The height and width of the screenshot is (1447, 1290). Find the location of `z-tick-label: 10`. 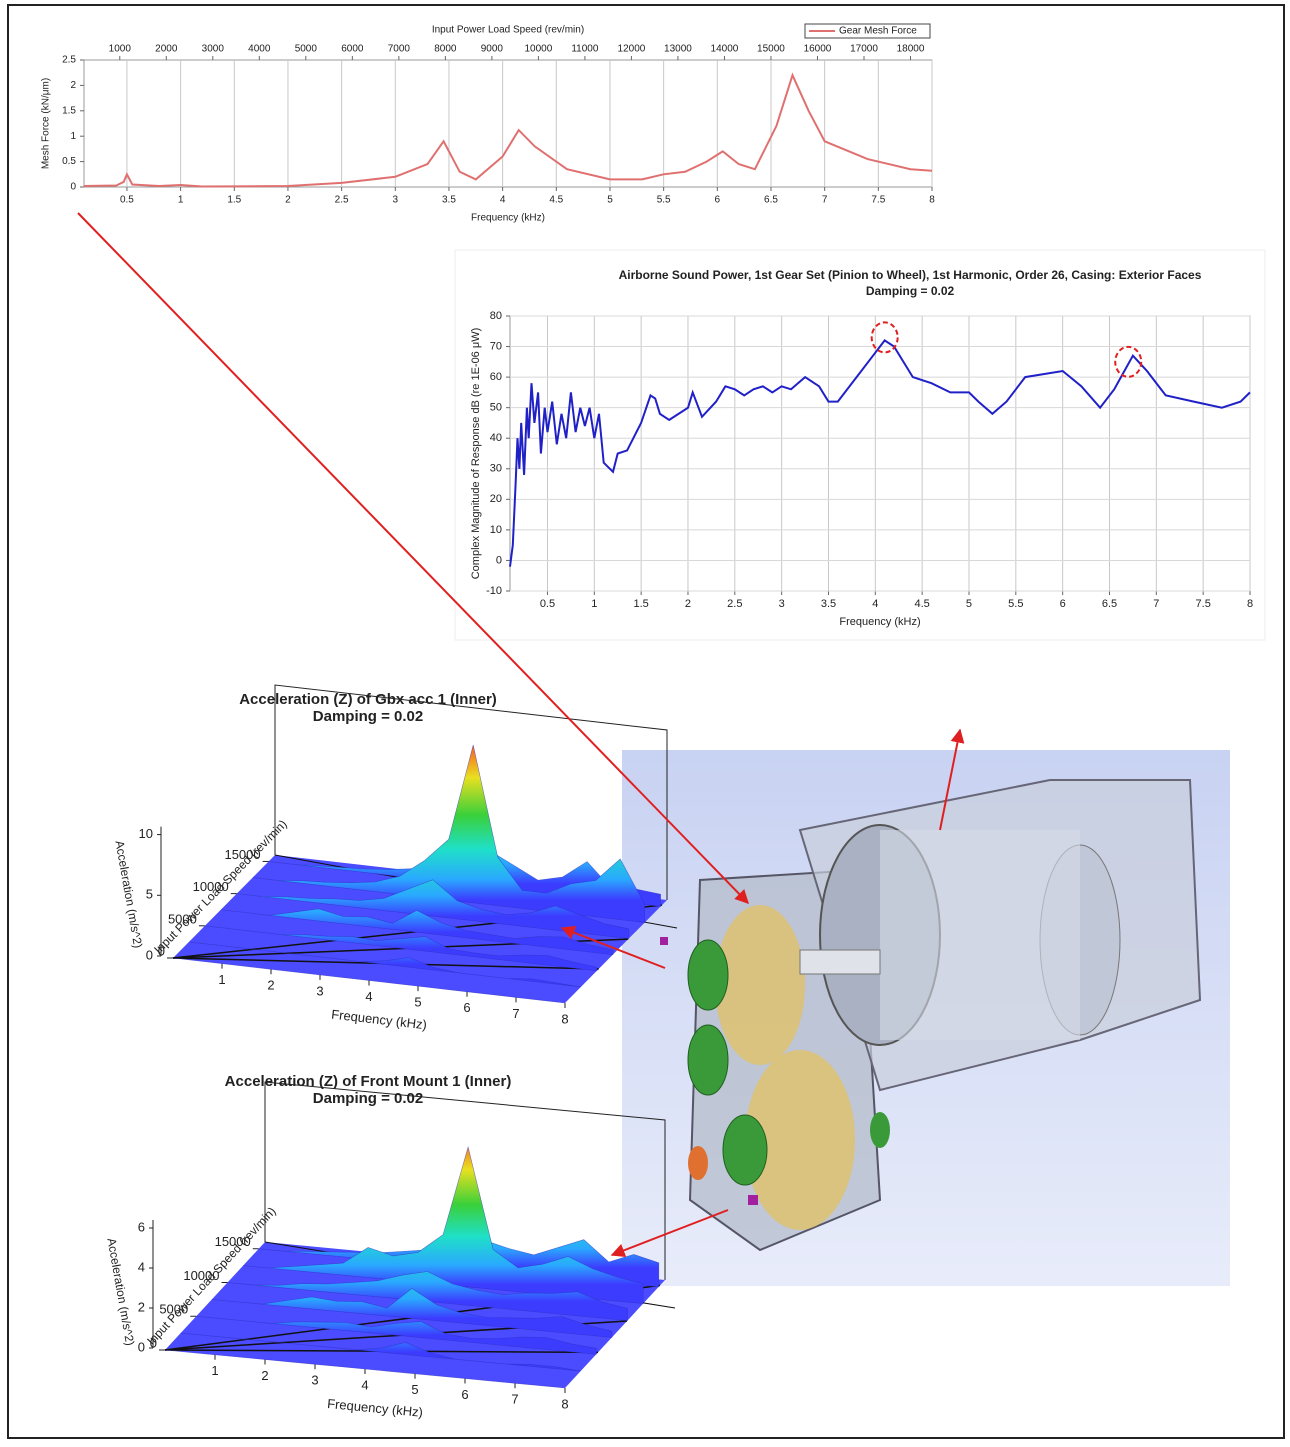

z-tick-label: 10 is located at coordinates (146, 833).